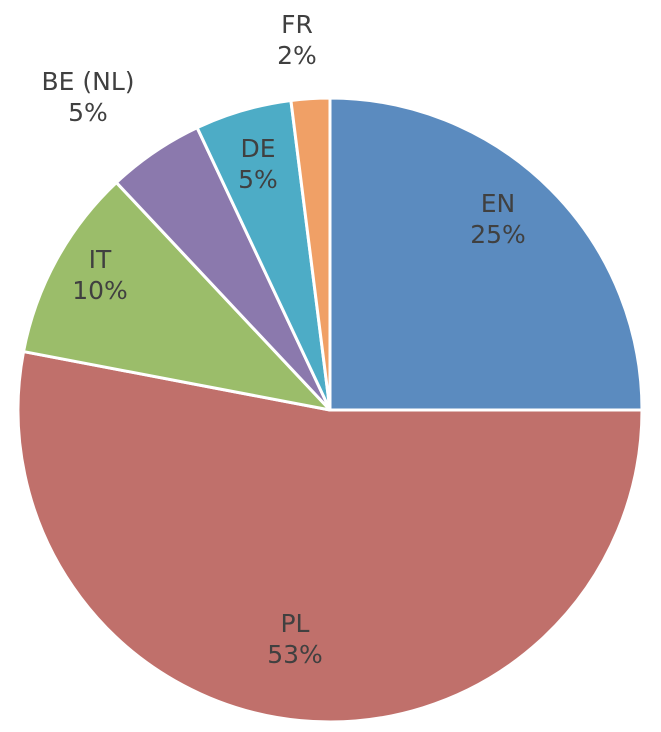 The image size is (661, 732). Describe the element at coordinates (87, 81) in the screenshot. I see `pie-label-name-be-nl: BE (NL)` at that location.